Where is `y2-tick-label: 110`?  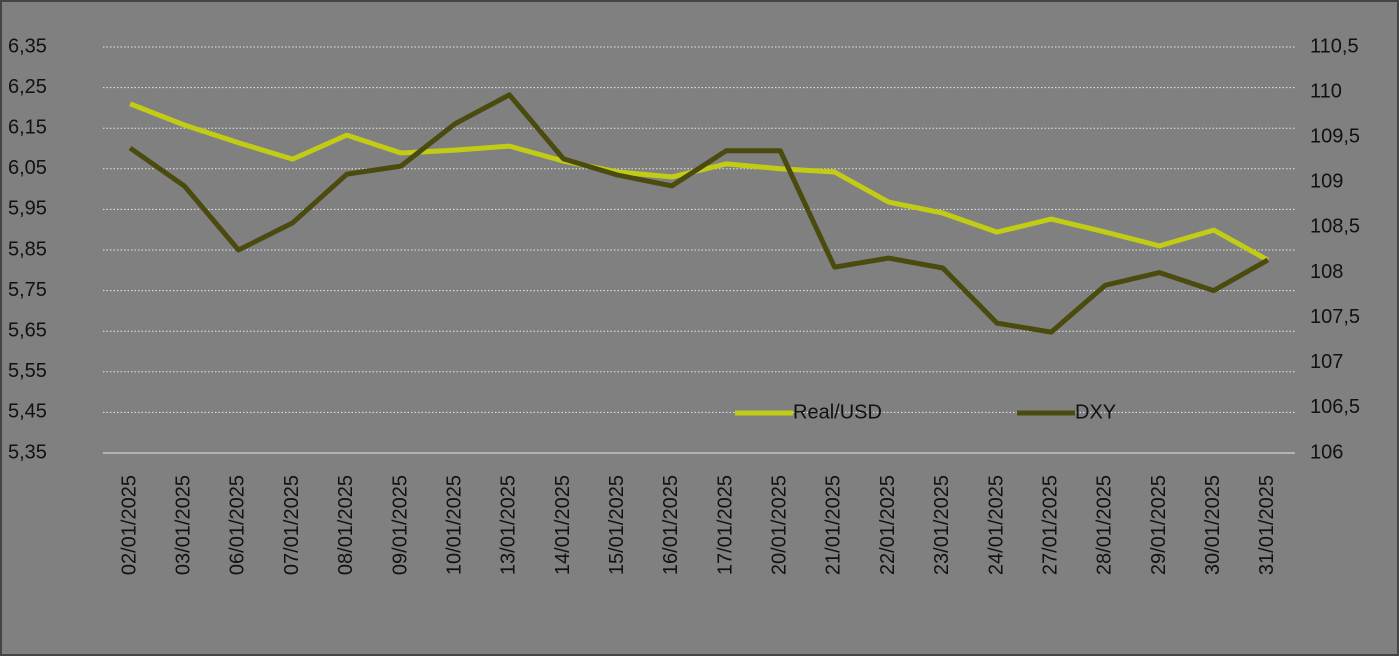
y2-tick-label: 110 is located at coordinates (1326, 91).